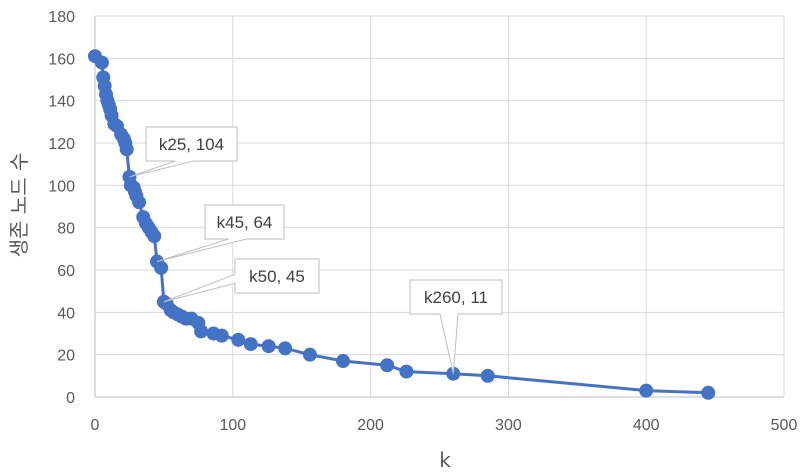 This screenshot has height=473, width=812. I want to click on callout-label: k45, 64, so click(245, 222).